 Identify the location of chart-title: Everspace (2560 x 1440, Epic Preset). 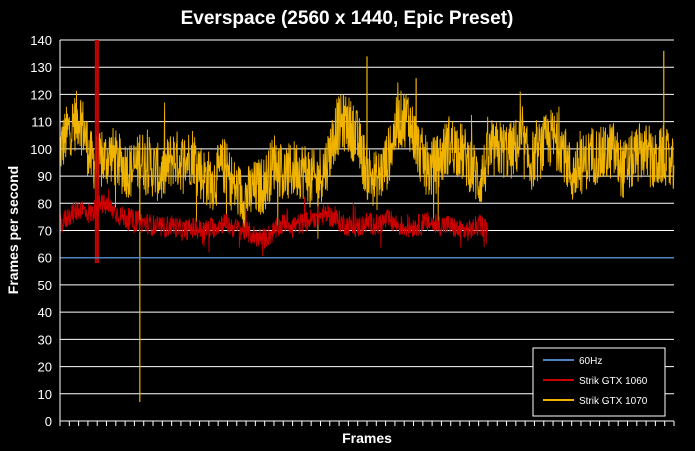
(347, 18).